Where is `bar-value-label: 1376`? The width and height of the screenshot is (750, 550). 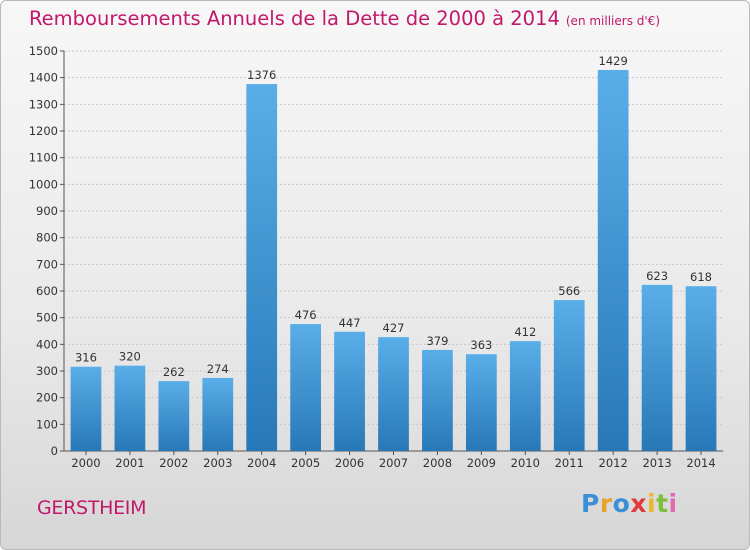
bar-value-label: 1376 is located at coordinates (261, 75).